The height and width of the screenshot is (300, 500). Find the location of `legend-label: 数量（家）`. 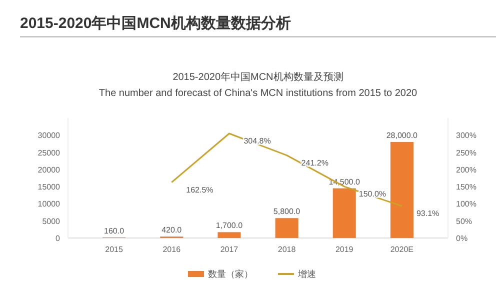

legend-label: 数量（家） is located at coordinates (230, 274).